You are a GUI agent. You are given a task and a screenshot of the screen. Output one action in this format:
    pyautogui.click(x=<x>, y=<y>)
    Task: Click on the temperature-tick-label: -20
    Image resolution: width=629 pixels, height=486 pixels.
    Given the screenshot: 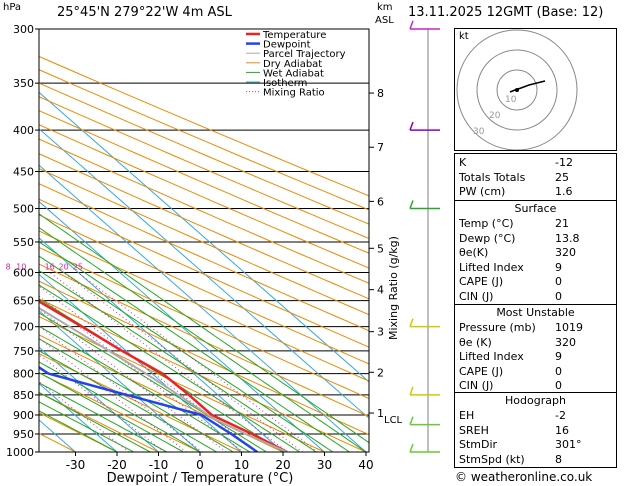 What is the action you would take?
    pyautogui.click(x=117, y=465)
    